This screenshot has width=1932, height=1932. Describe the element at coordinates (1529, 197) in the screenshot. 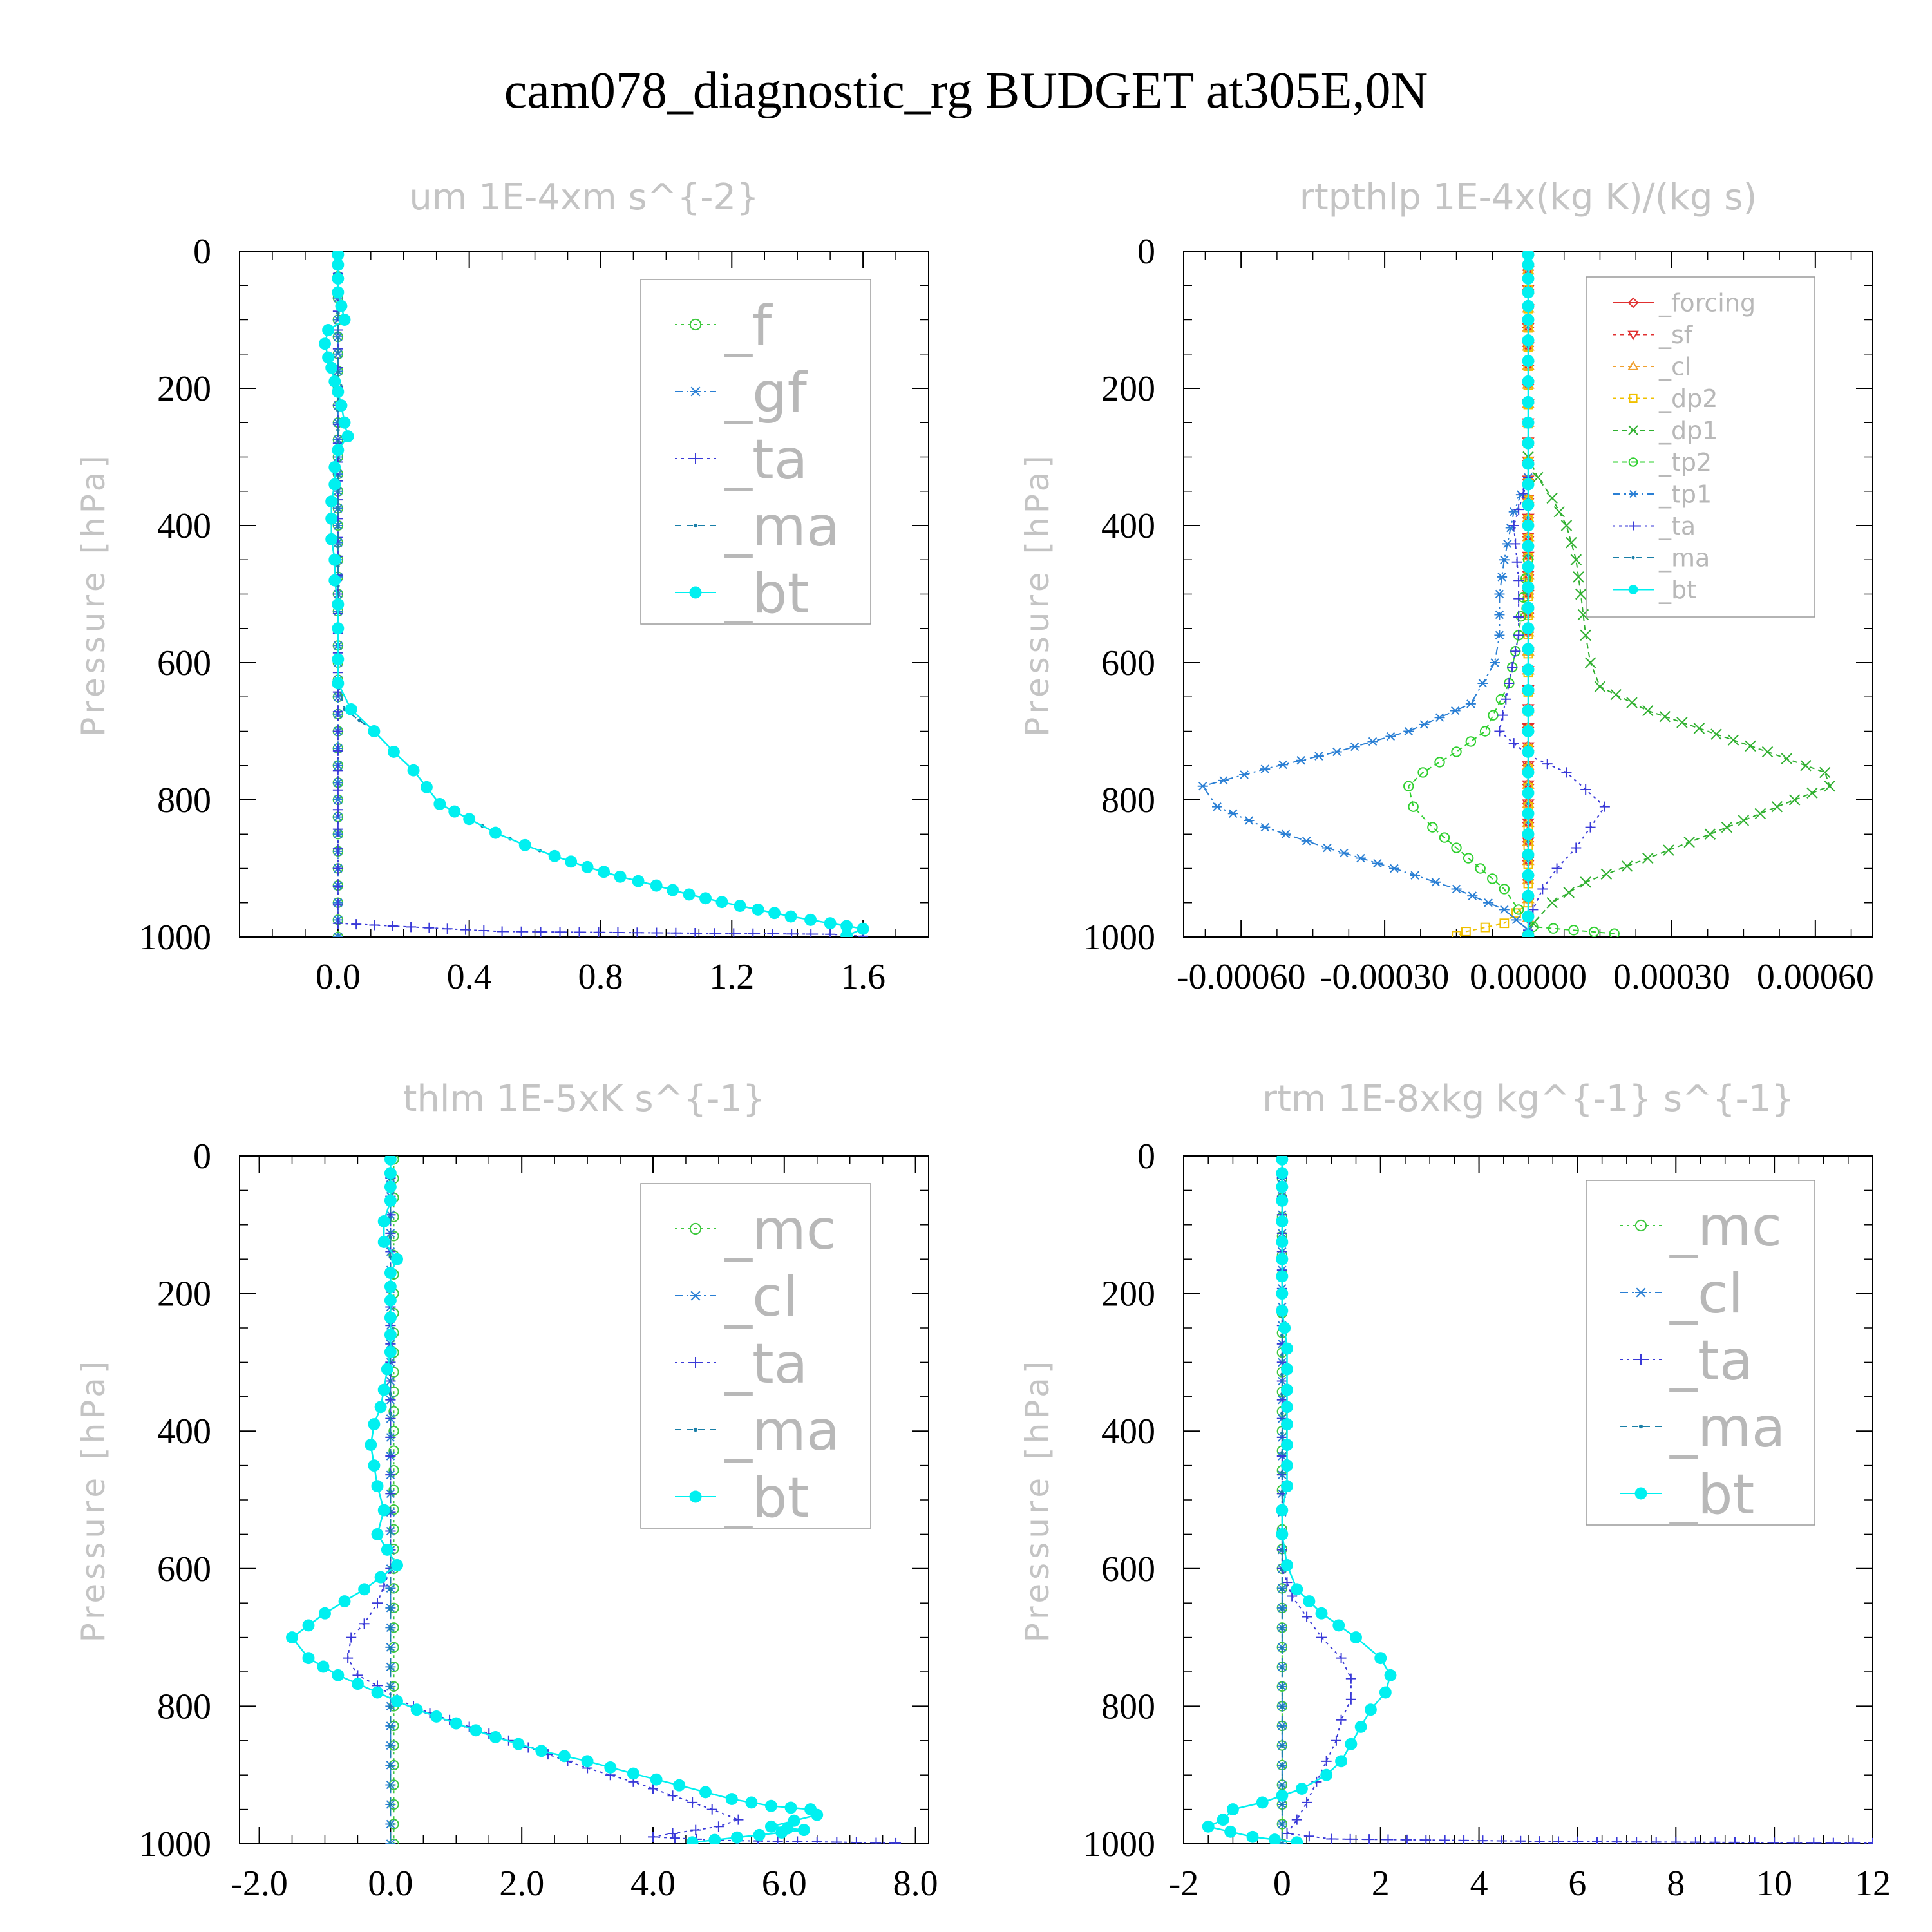

I see `panel-title: rtpthlp 1E-4x(kg K)/(kg s)` at that location.